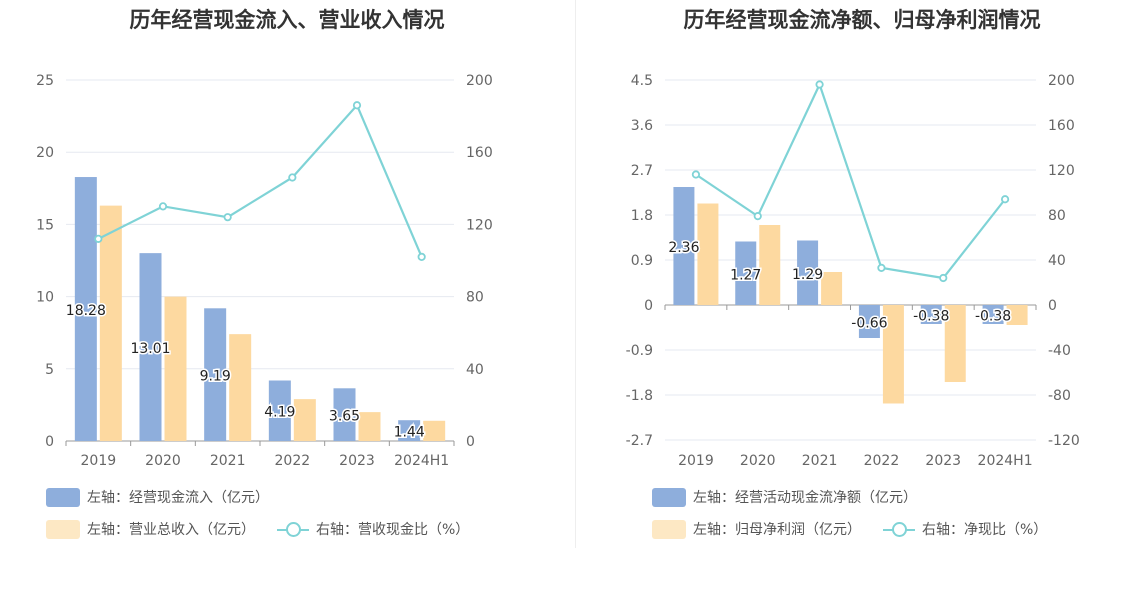  What do you see at coordinates (45, 225) in the screenshot?
I see `left-axis-tick-label: 15` at bounding box center [45, 225].